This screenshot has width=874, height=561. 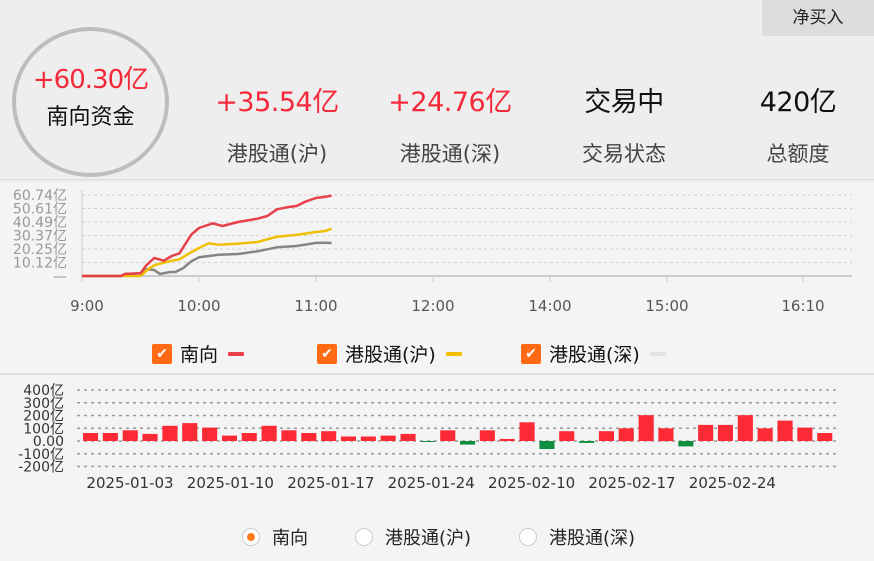 I want to click on y-tick-label: 30.37亿, so click(x=40, y=237).